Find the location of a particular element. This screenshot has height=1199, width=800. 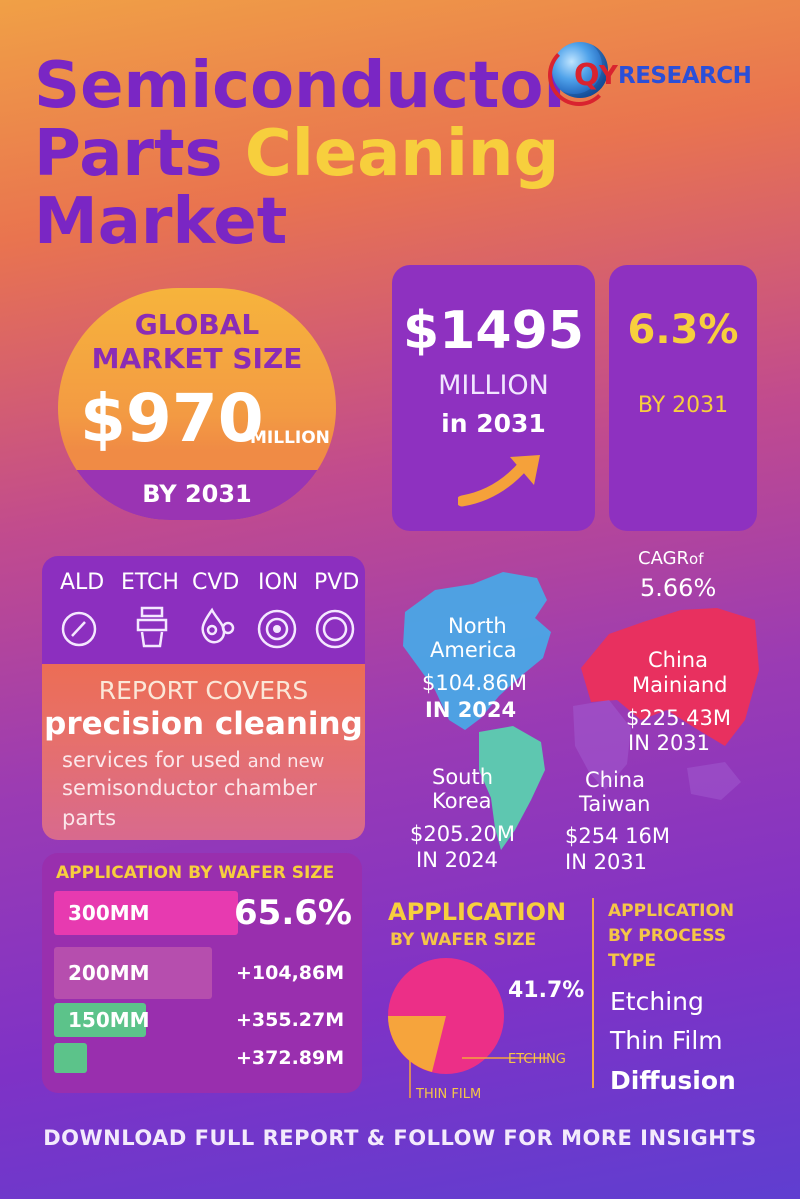

process-item-thin-film: Thin Film is located at coordinates (666, 1040).